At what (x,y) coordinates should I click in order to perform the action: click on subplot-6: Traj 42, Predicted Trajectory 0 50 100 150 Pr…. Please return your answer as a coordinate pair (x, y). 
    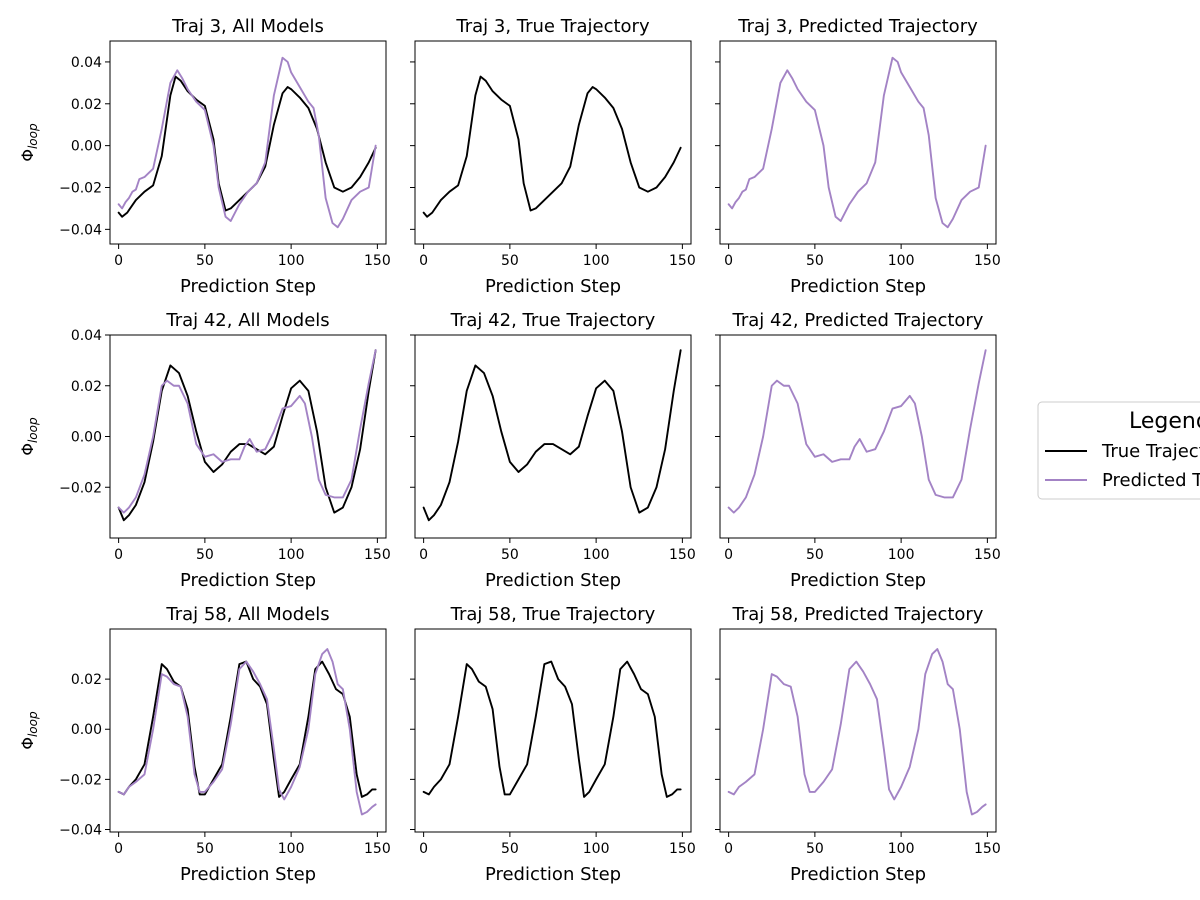
    Looking at the image, I should click on (858, 450).